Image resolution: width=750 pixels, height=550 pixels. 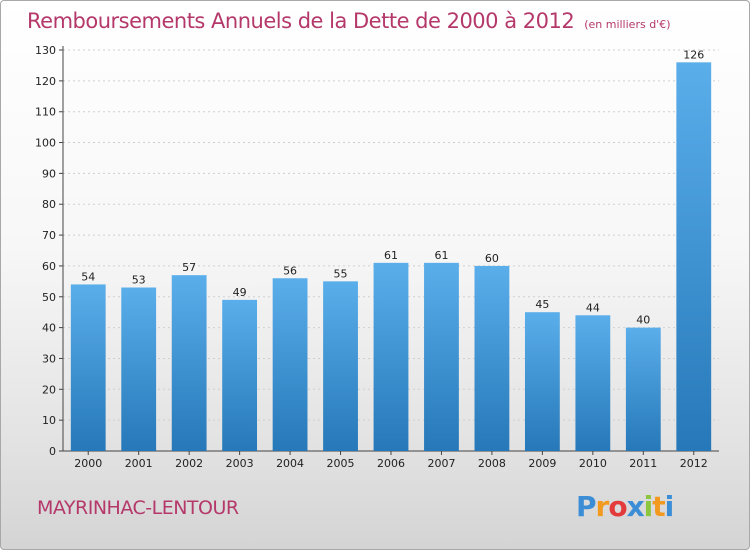 What do you see at coordinates (49, 389) in the screenshot?
I see `y-tick-label: 20` at bounding box center [49, 389].